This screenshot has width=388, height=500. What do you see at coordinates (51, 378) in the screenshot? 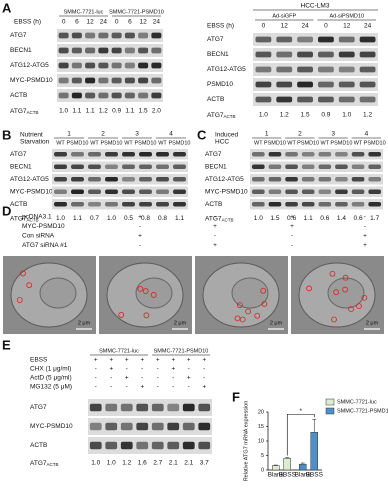
I see `treatment: ActD (5 μg/ml)` at bounding box center [51, 378].